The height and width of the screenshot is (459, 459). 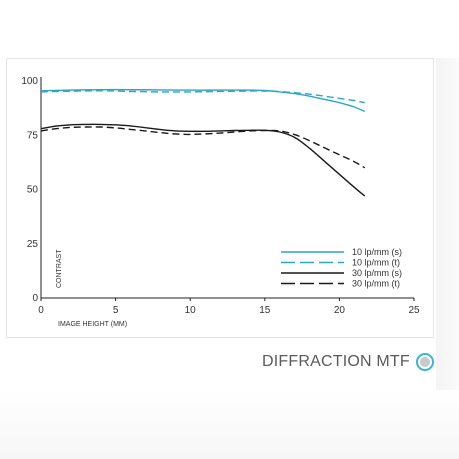 I want to click on y-tick-label: 25, so click(x=33, y=244).